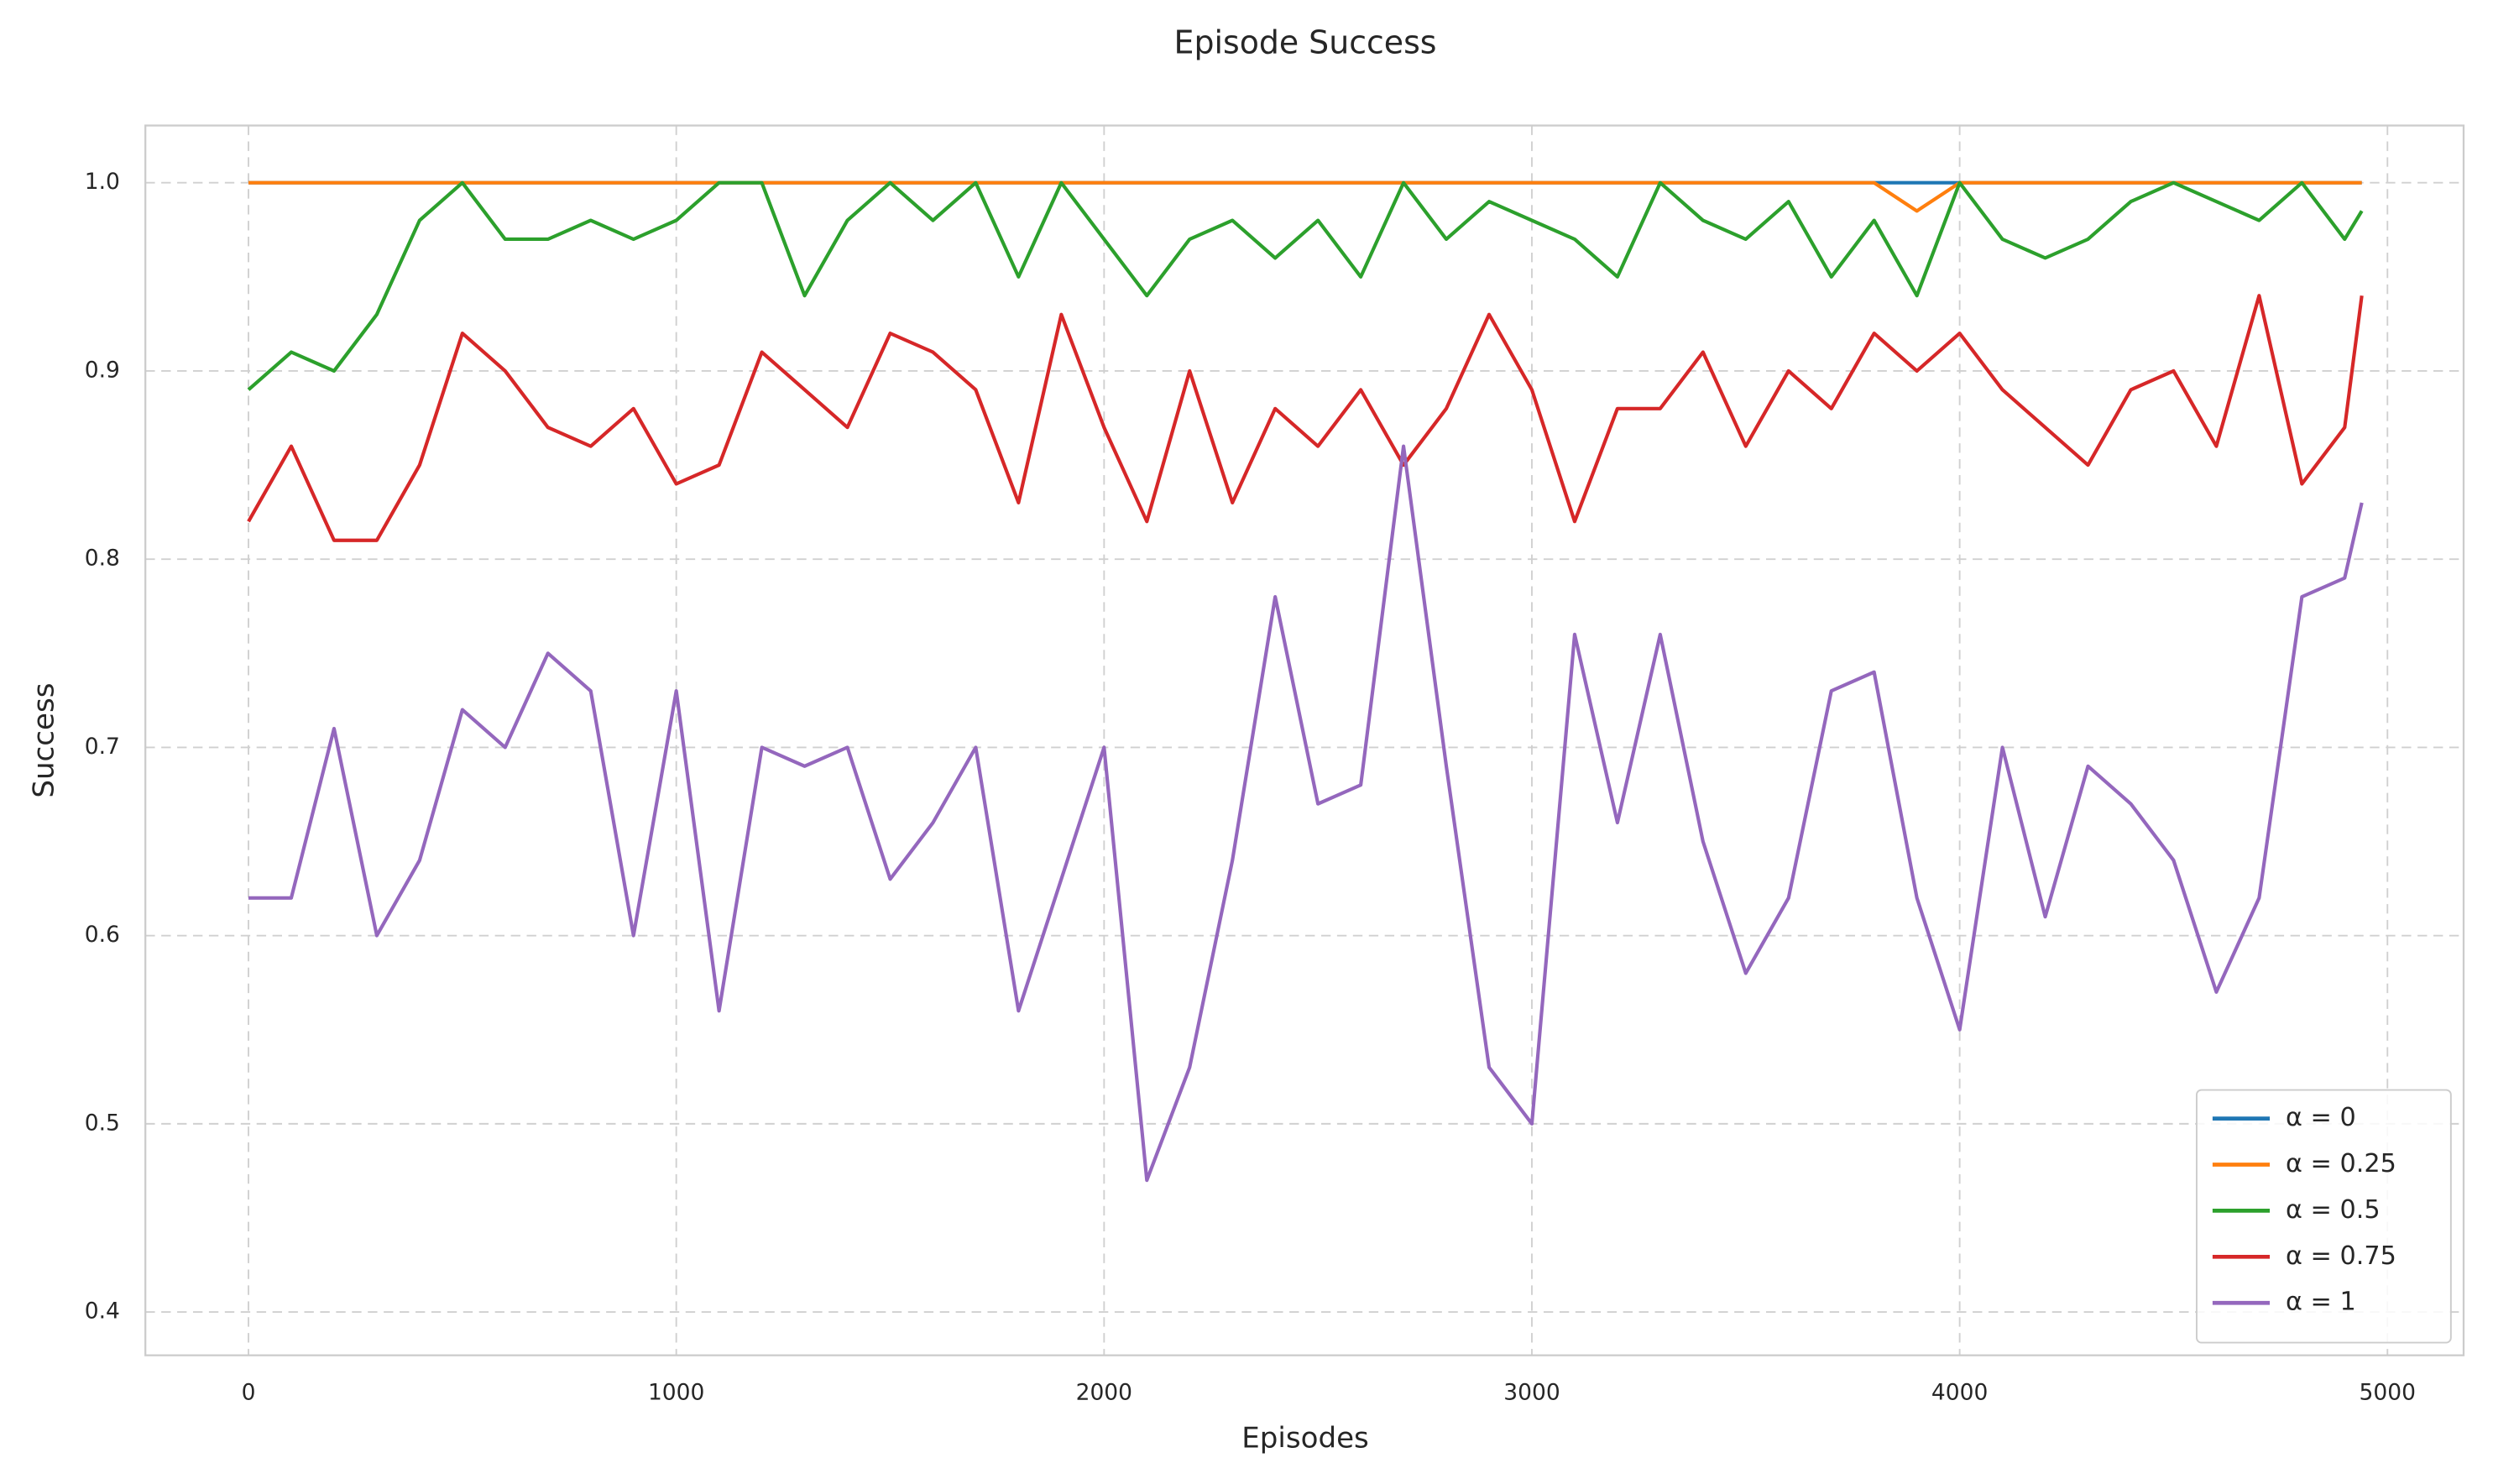  I want to click on y-tick-label: 0.5, so click(102, 1123).